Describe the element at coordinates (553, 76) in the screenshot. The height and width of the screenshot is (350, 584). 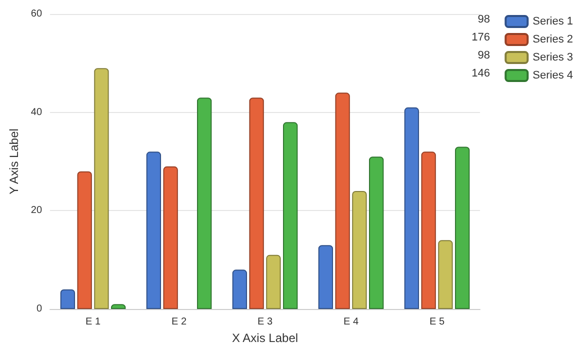
I see `legend-label: Series 4` at that location.